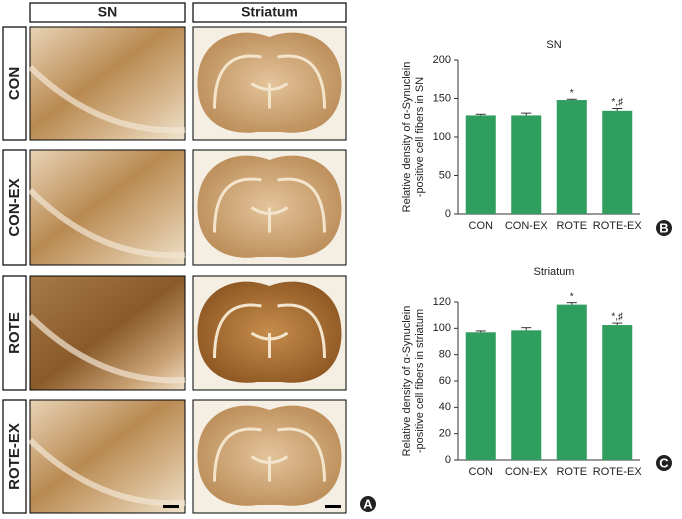 This screenshot has height=519, width=682. I want to click on panel-letter: A, so click(368, 503).